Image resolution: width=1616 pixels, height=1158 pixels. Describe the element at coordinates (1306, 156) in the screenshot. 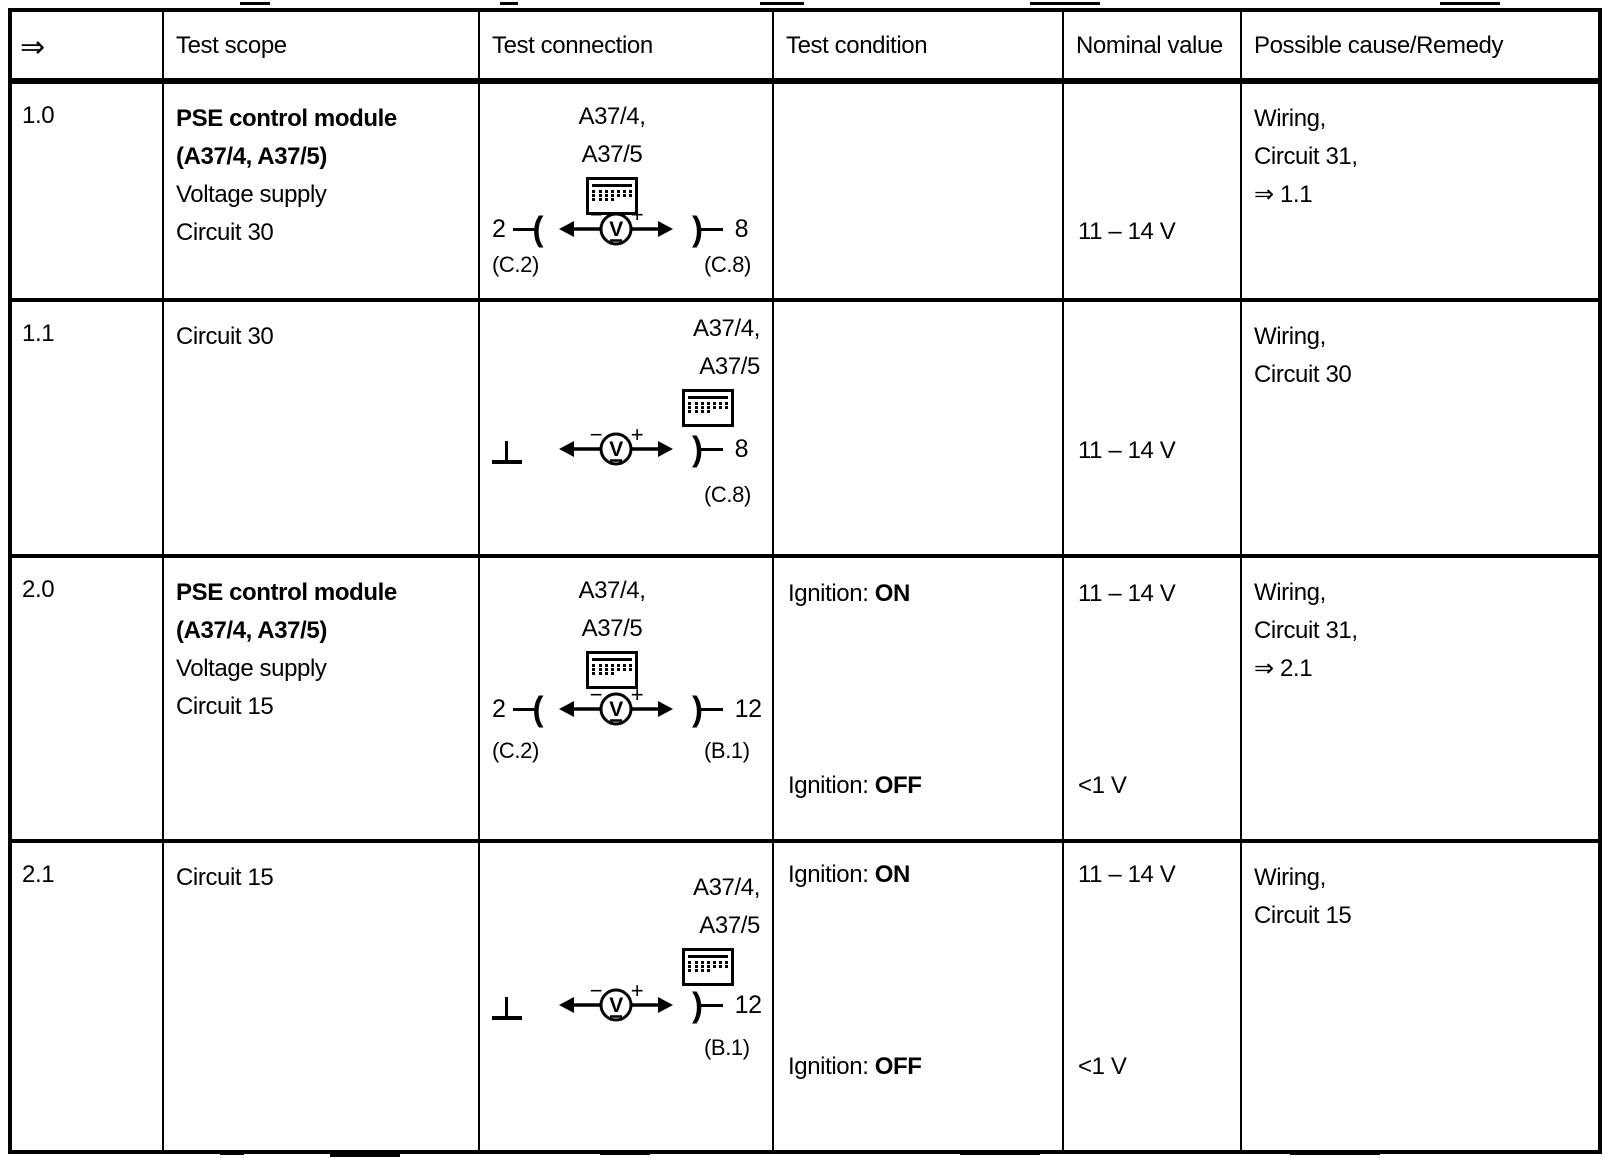

I see `remedy-line: Circuit 31,` at that location.